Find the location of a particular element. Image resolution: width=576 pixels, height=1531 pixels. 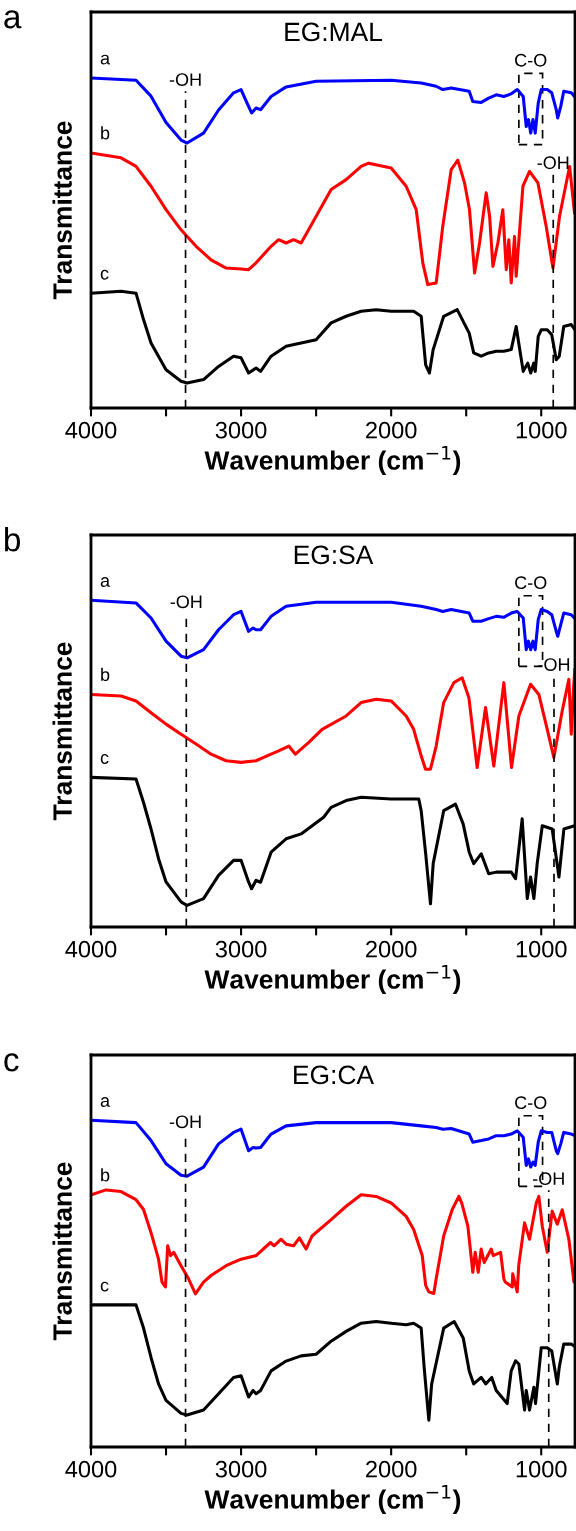

text: c is located at coordinates (11, 1062).